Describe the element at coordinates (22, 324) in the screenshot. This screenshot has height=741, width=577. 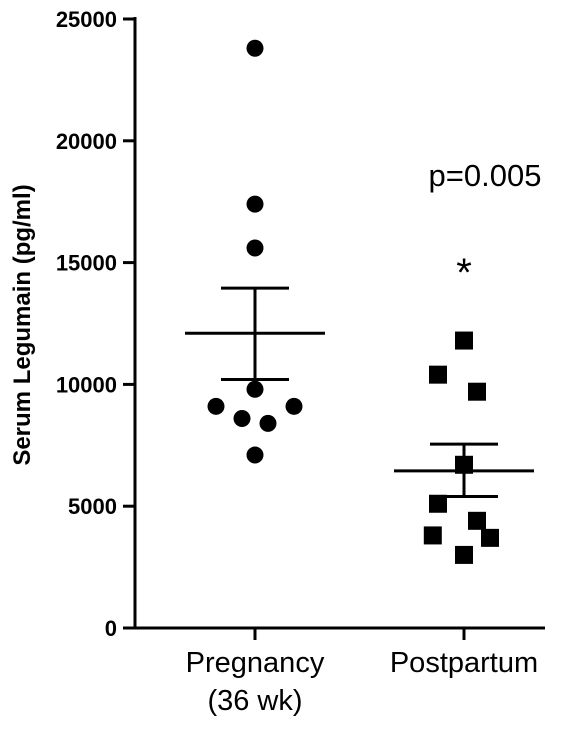
I see `y-axis-label: Serum Legumain (pg/ml)` at that location.